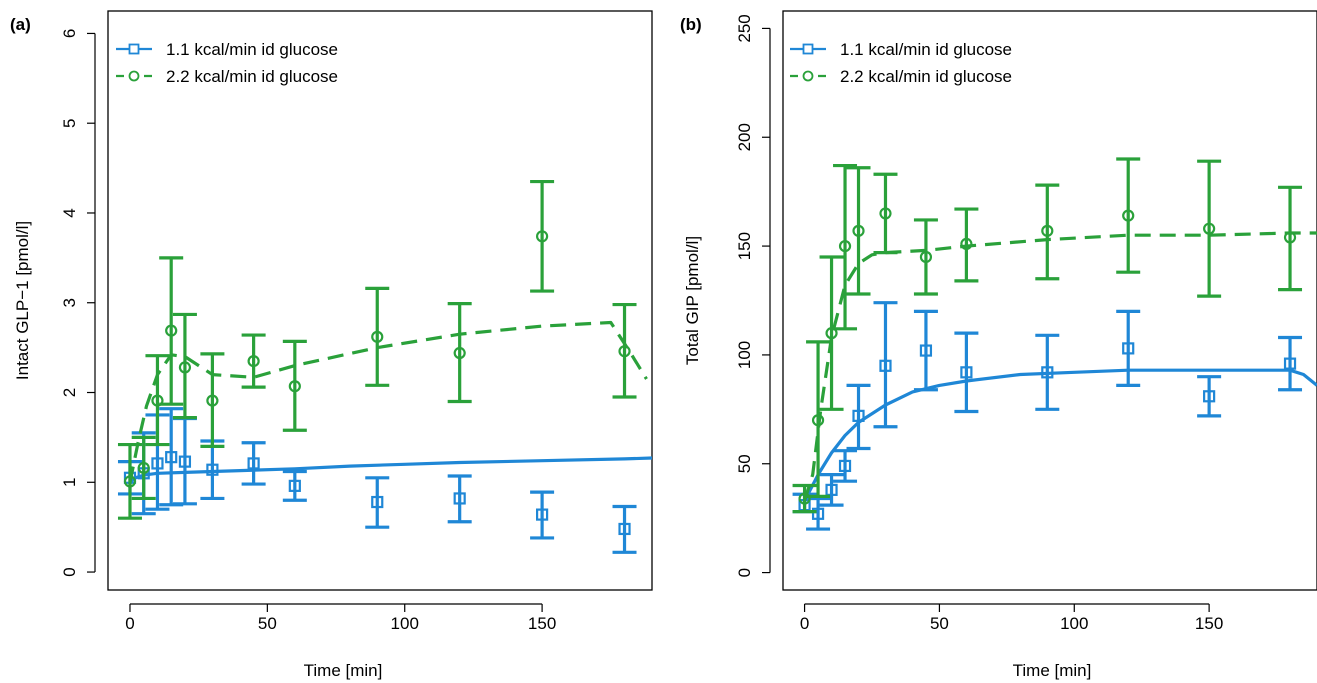 This screenshot has width=1317, height=683. I want to click on y-tick-label: 200, so click(744, 137).